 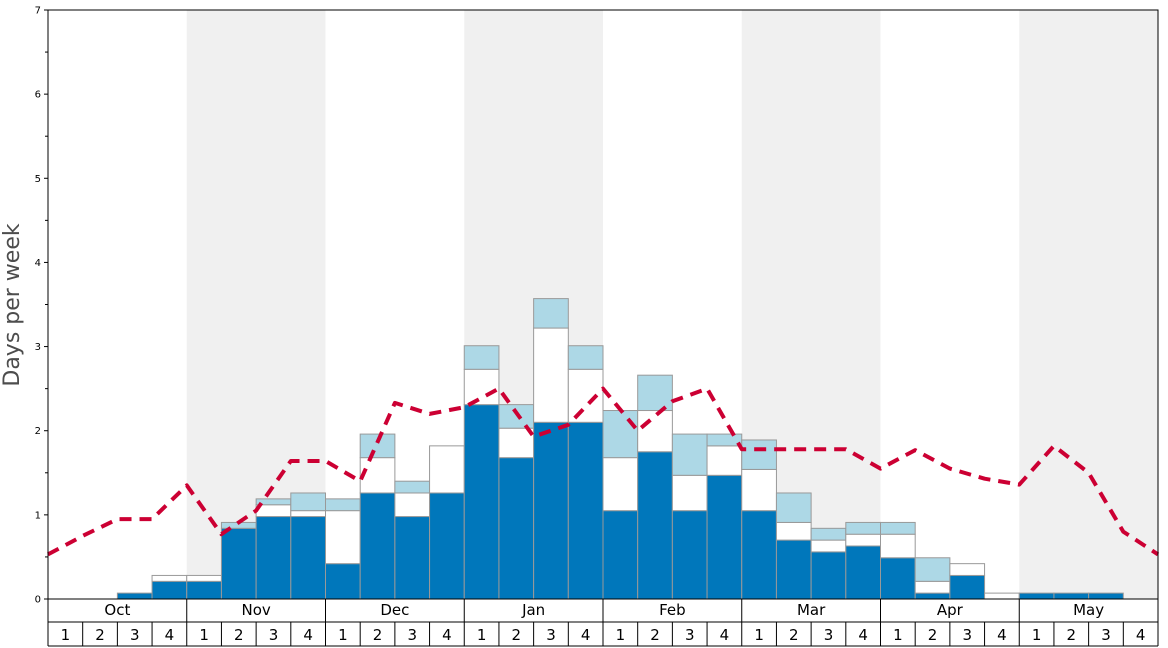 What do you see at coordinates (117, 610) in the screenshot?
I see `month-label-oct: Oct` at bounding box center [117, 610].